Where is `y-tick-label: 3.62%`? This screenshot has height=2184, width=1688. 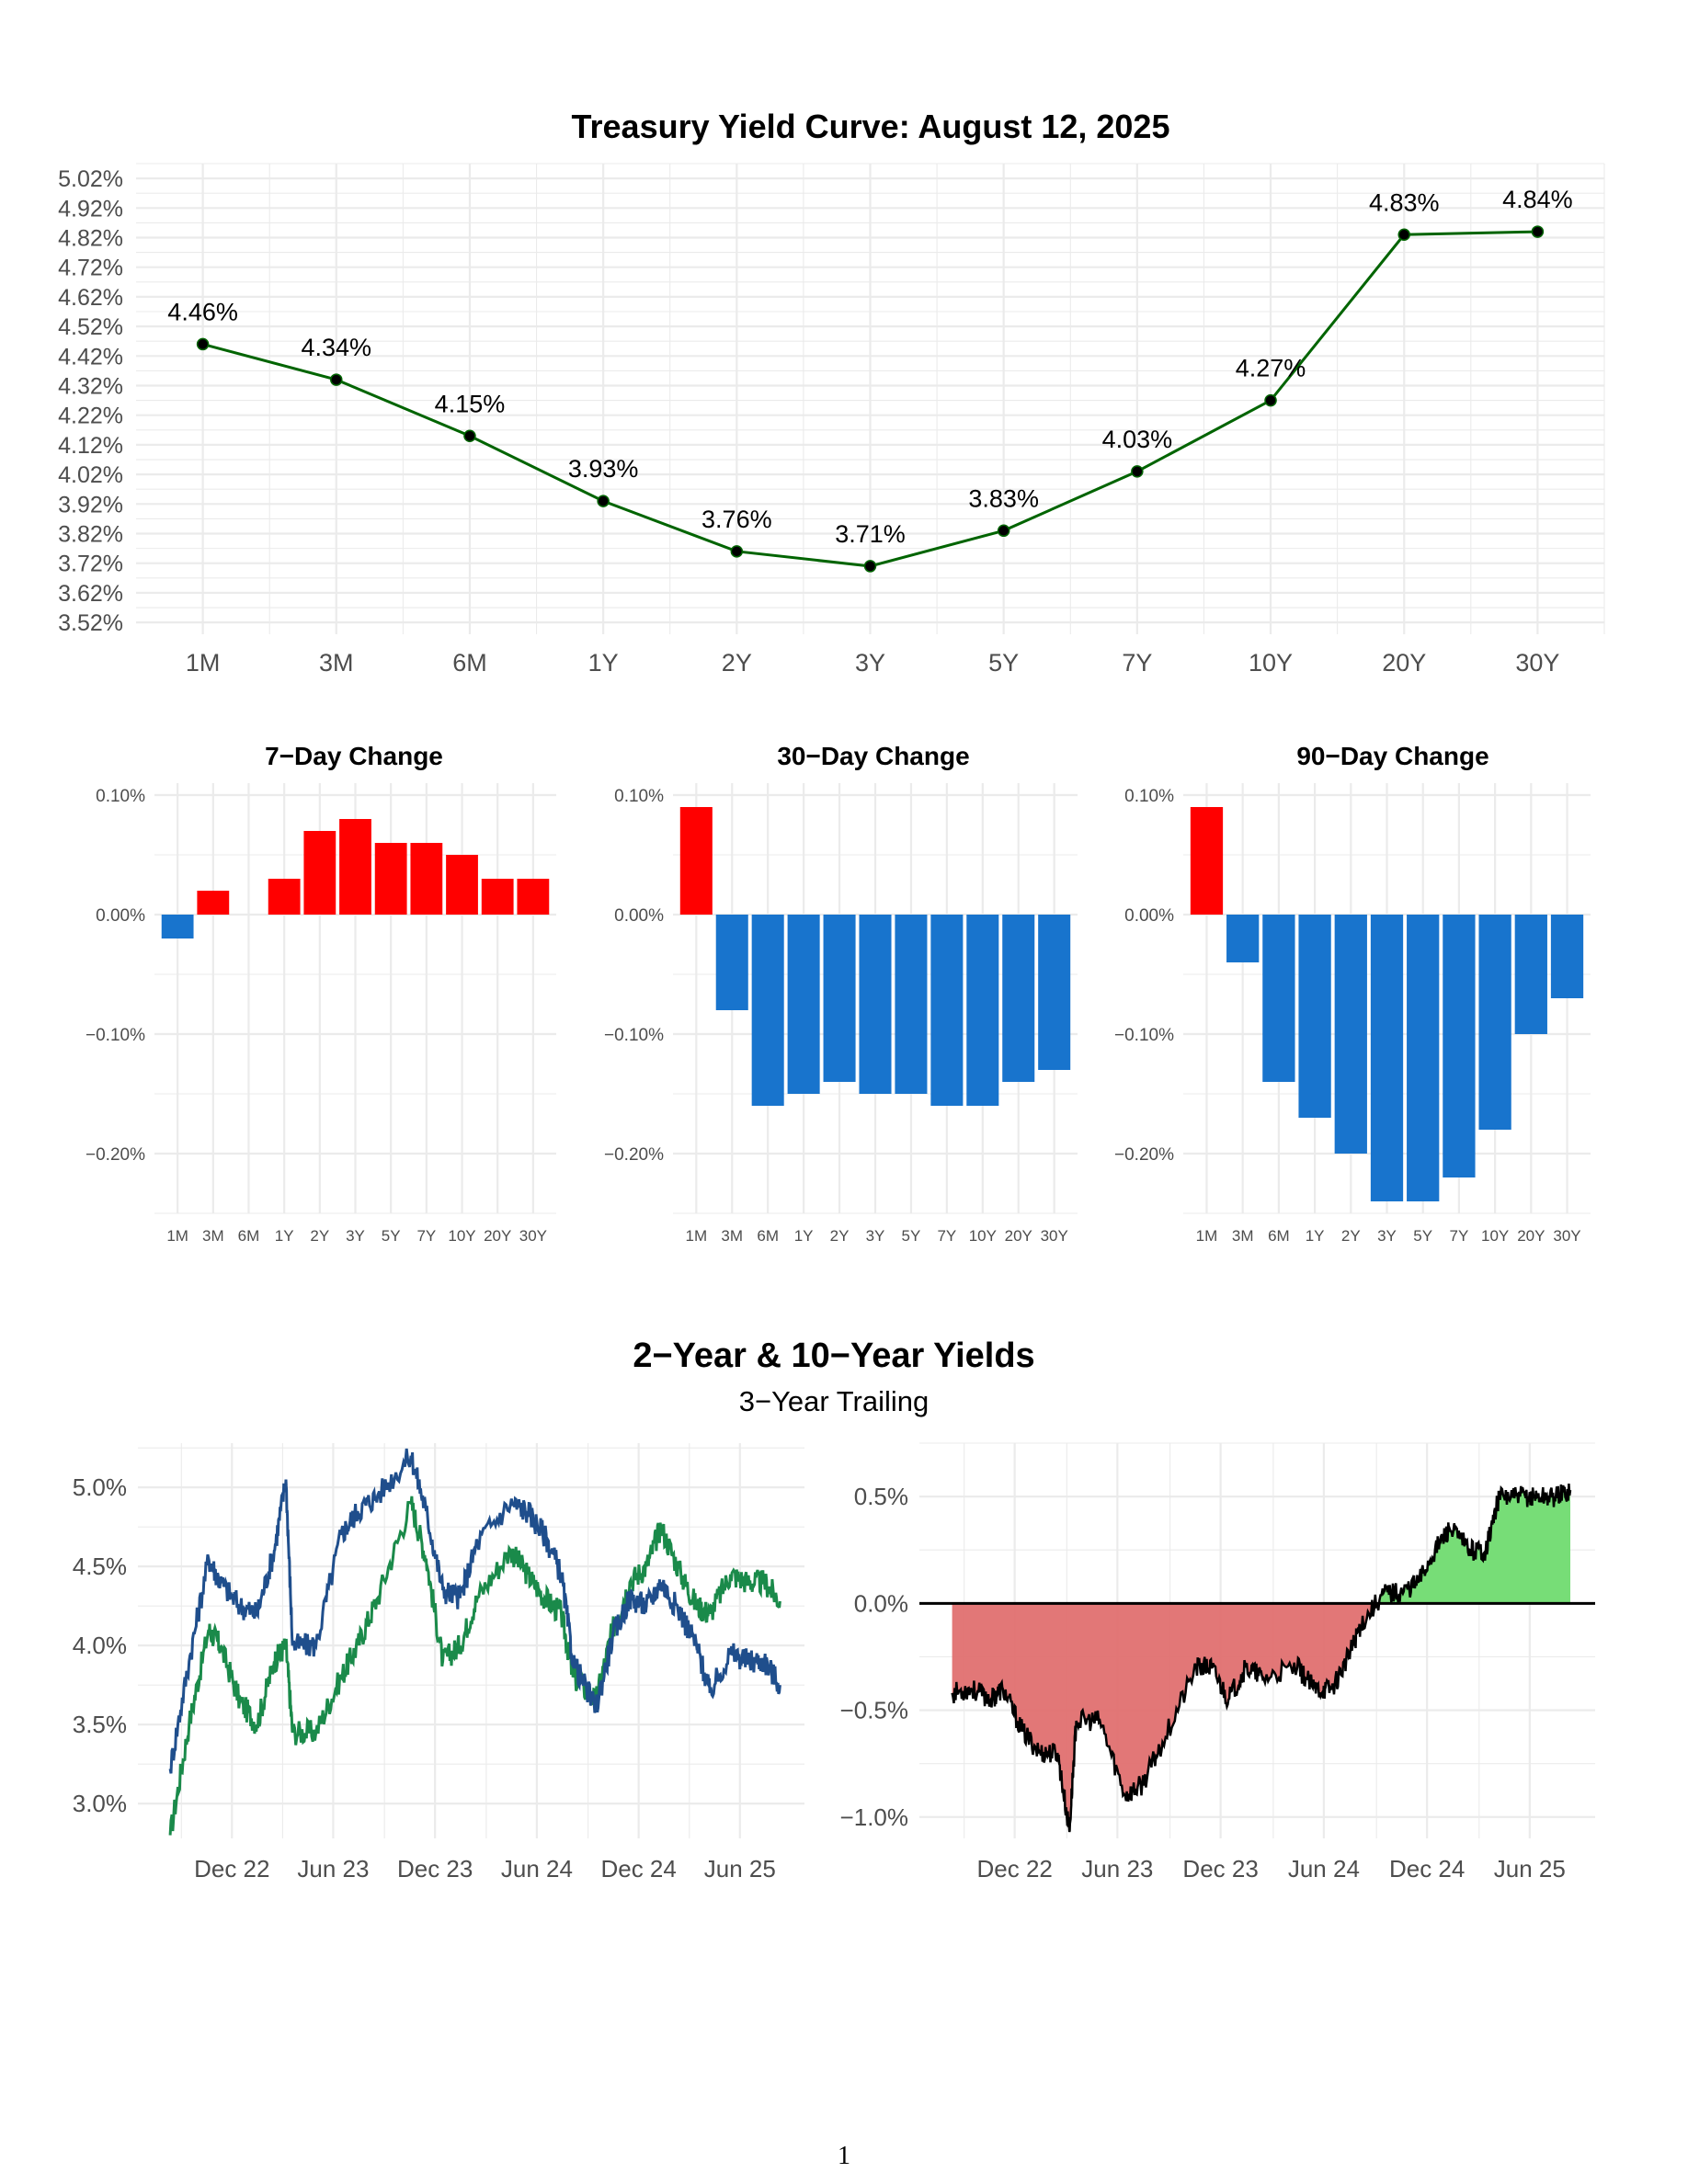 y-tick-label: 3.62% is located at coordinates (91, 594).